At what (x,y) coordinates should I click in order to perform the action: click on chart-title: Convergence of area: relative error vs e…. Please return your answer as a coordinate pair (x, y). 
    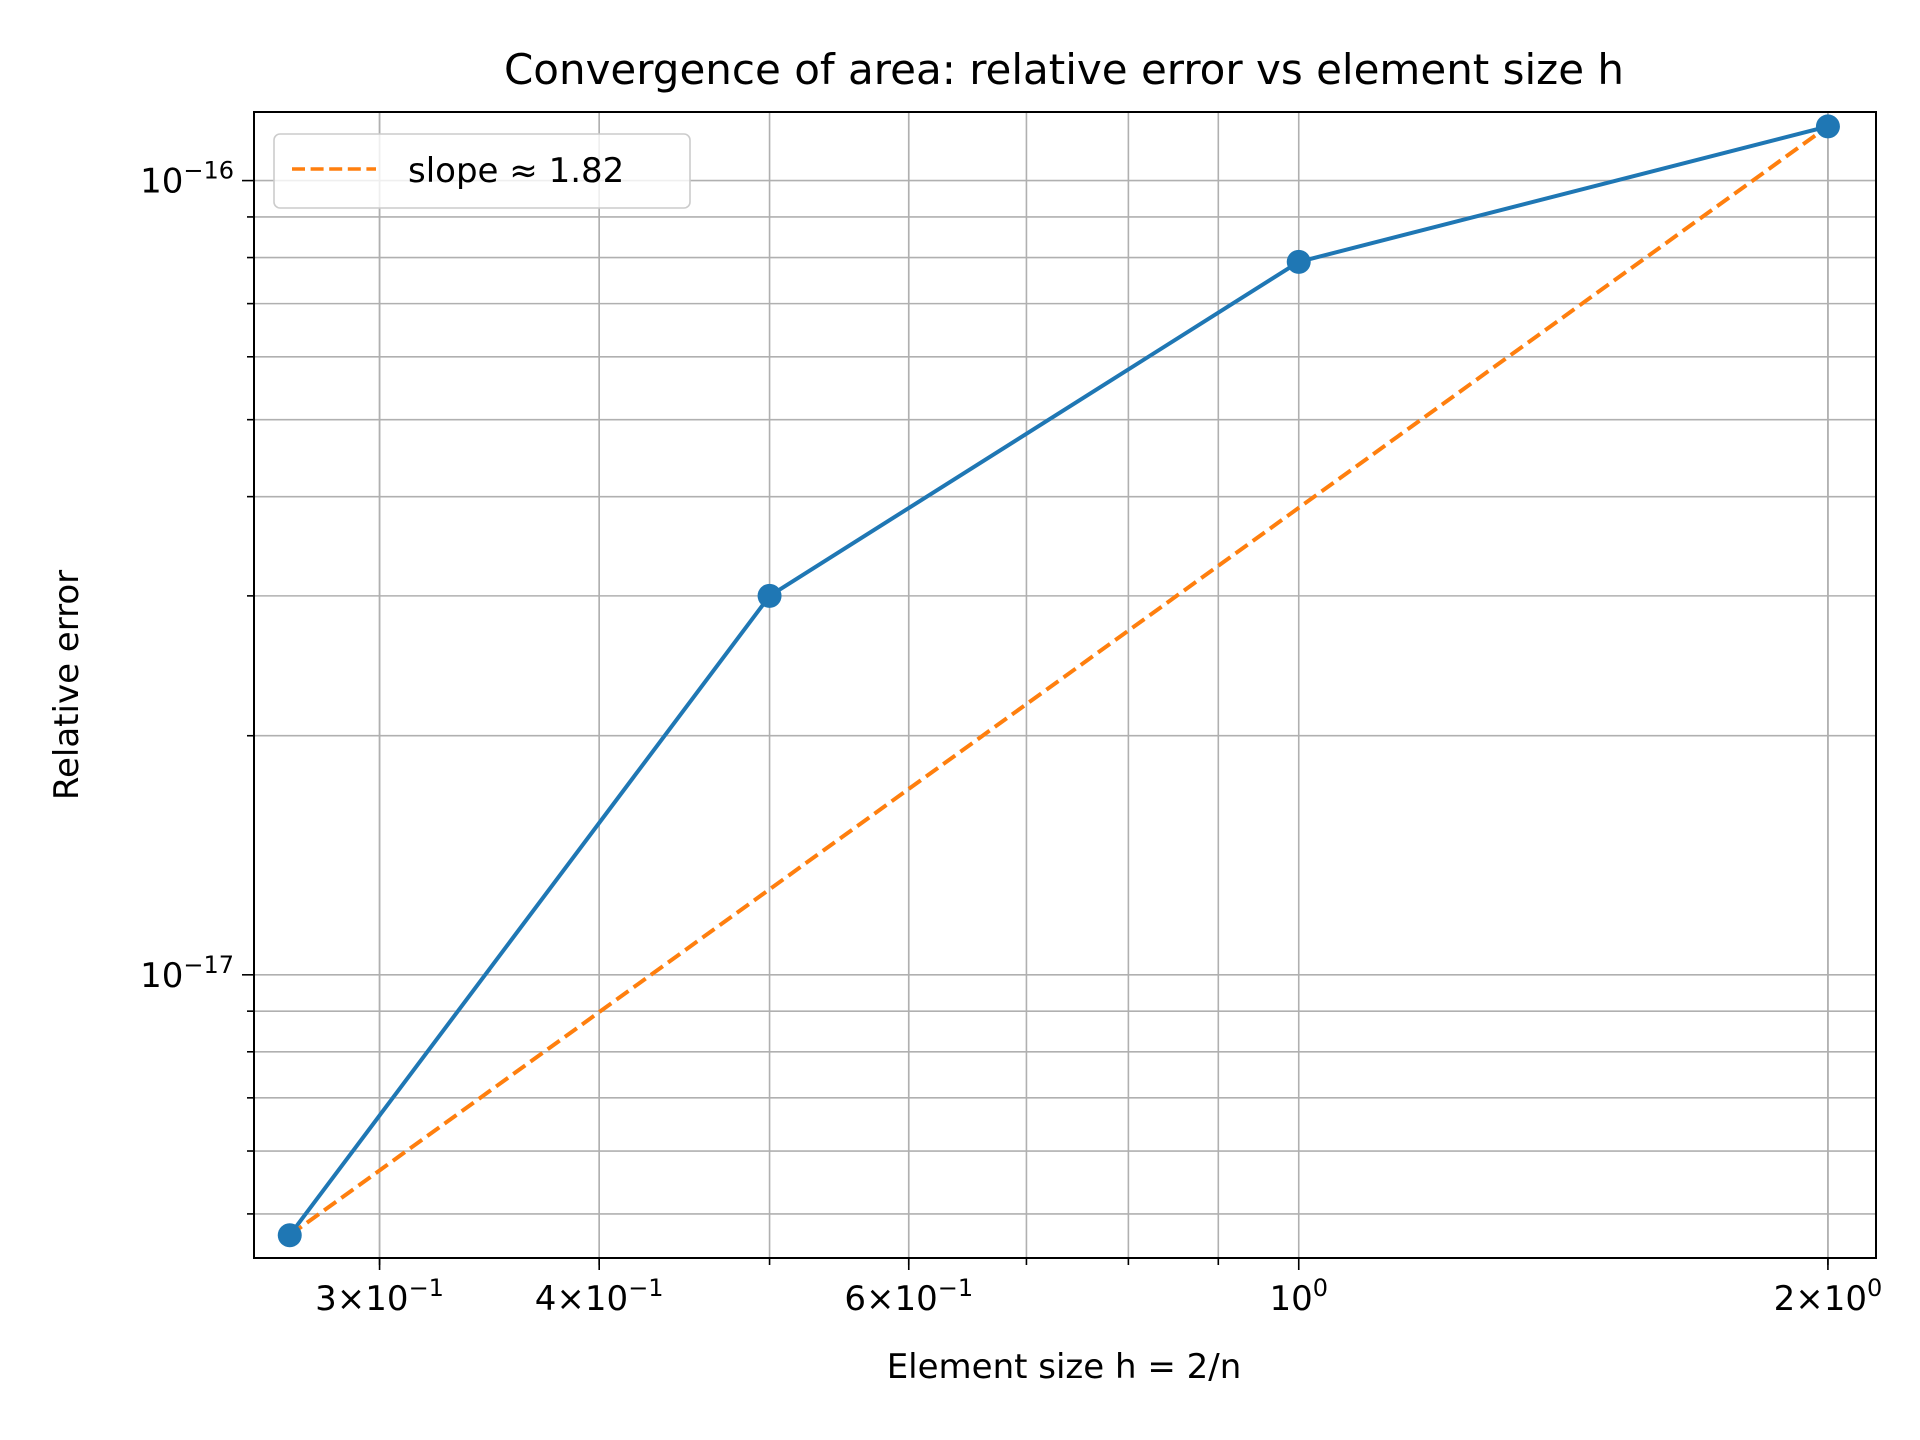
    Looking at the image, I should click on (1064, 69).